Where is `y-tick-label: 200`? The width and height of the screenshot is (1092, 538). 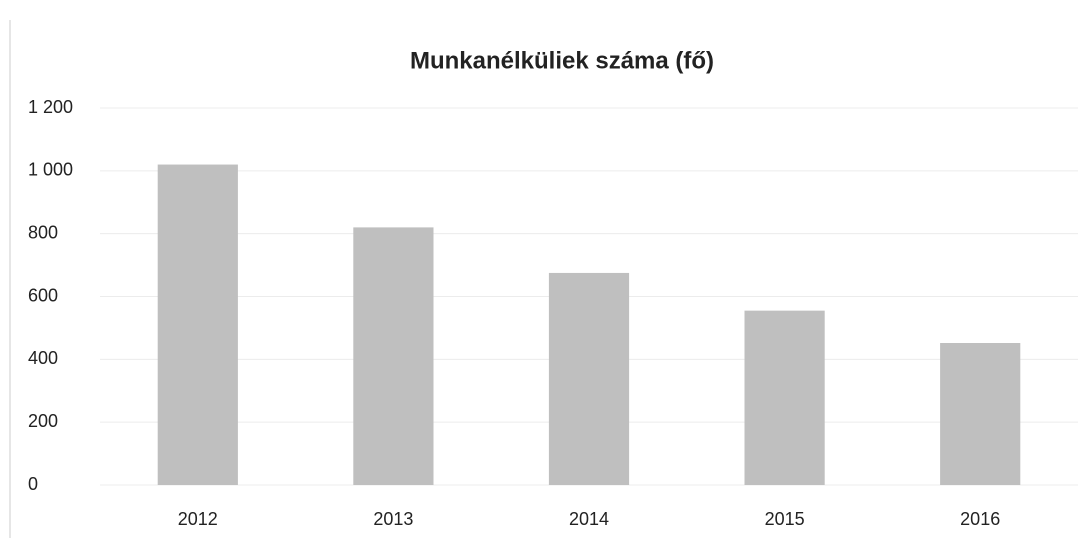 y-tick-label: 200 is located at coordinates (43, 421).